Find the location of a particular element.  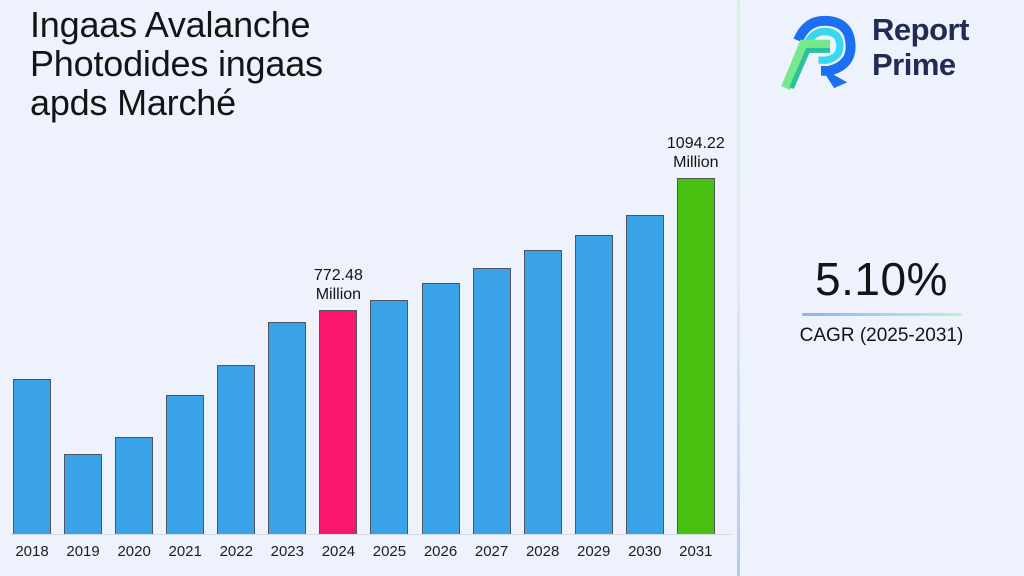

bar-slot-2024: 772.48 Million 2024 is located at coordinates (338, 413).